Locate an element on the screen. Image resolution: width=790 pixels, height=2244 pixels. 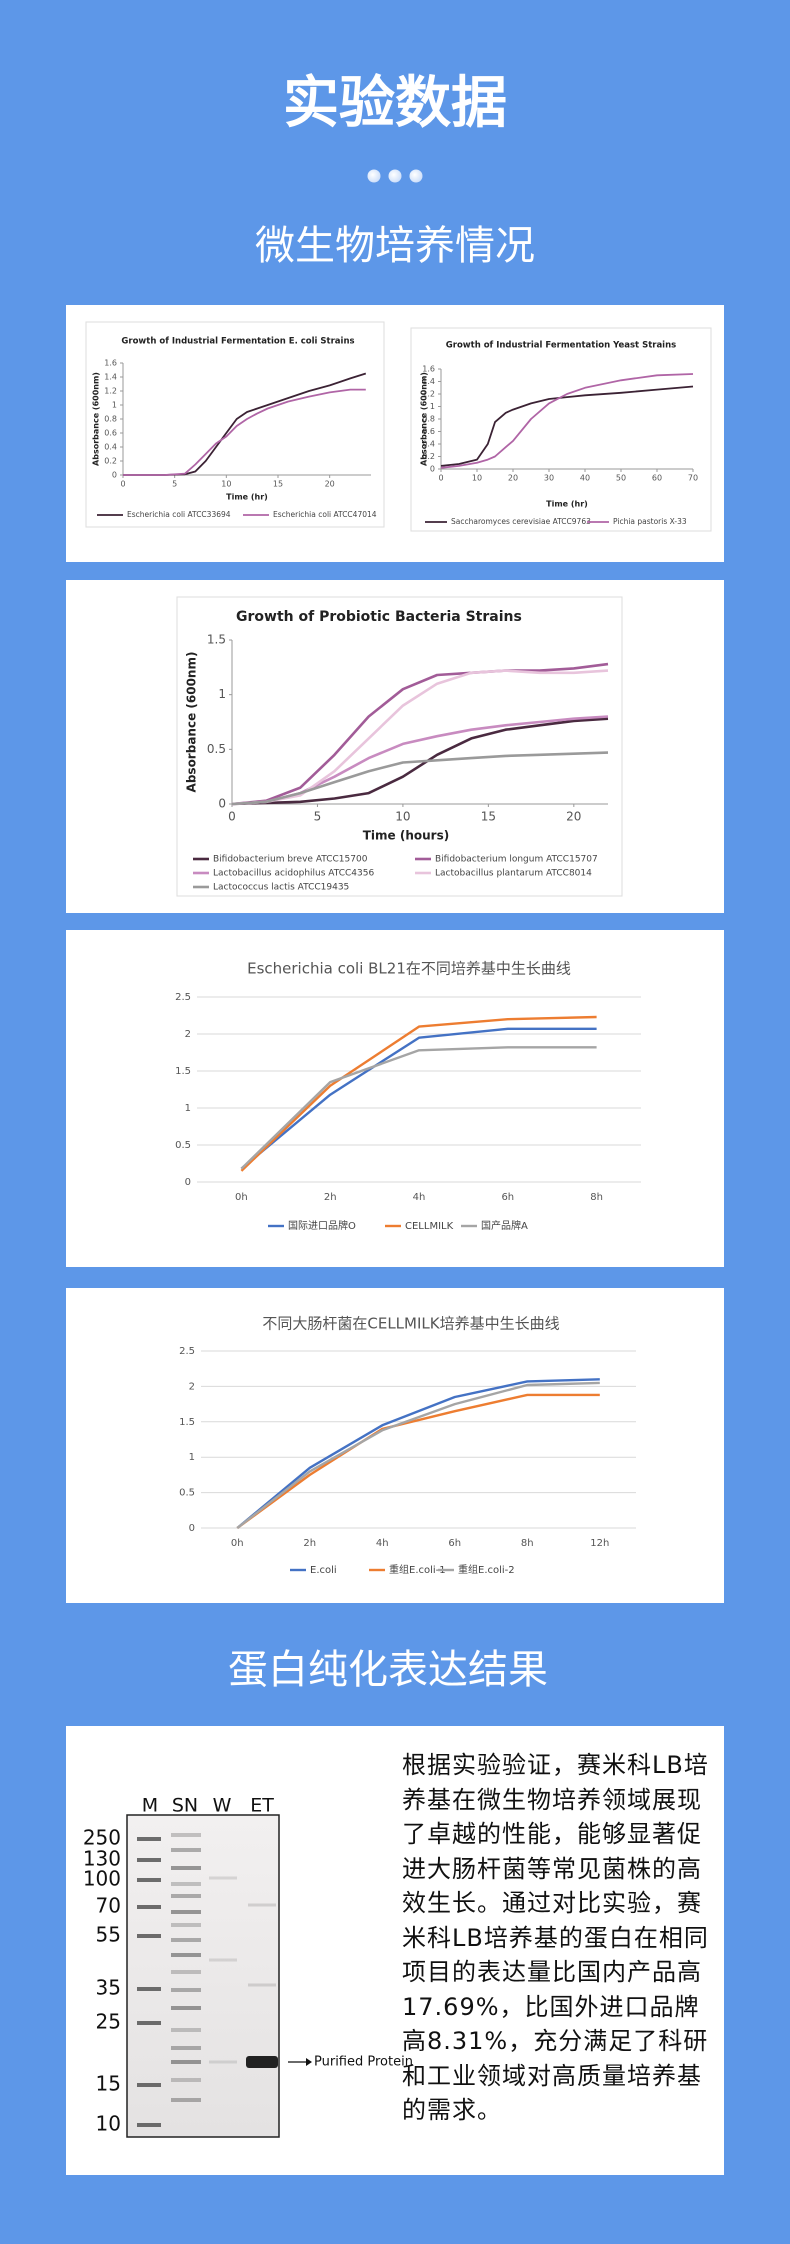
chart-card is located at coordinates (235, 424).